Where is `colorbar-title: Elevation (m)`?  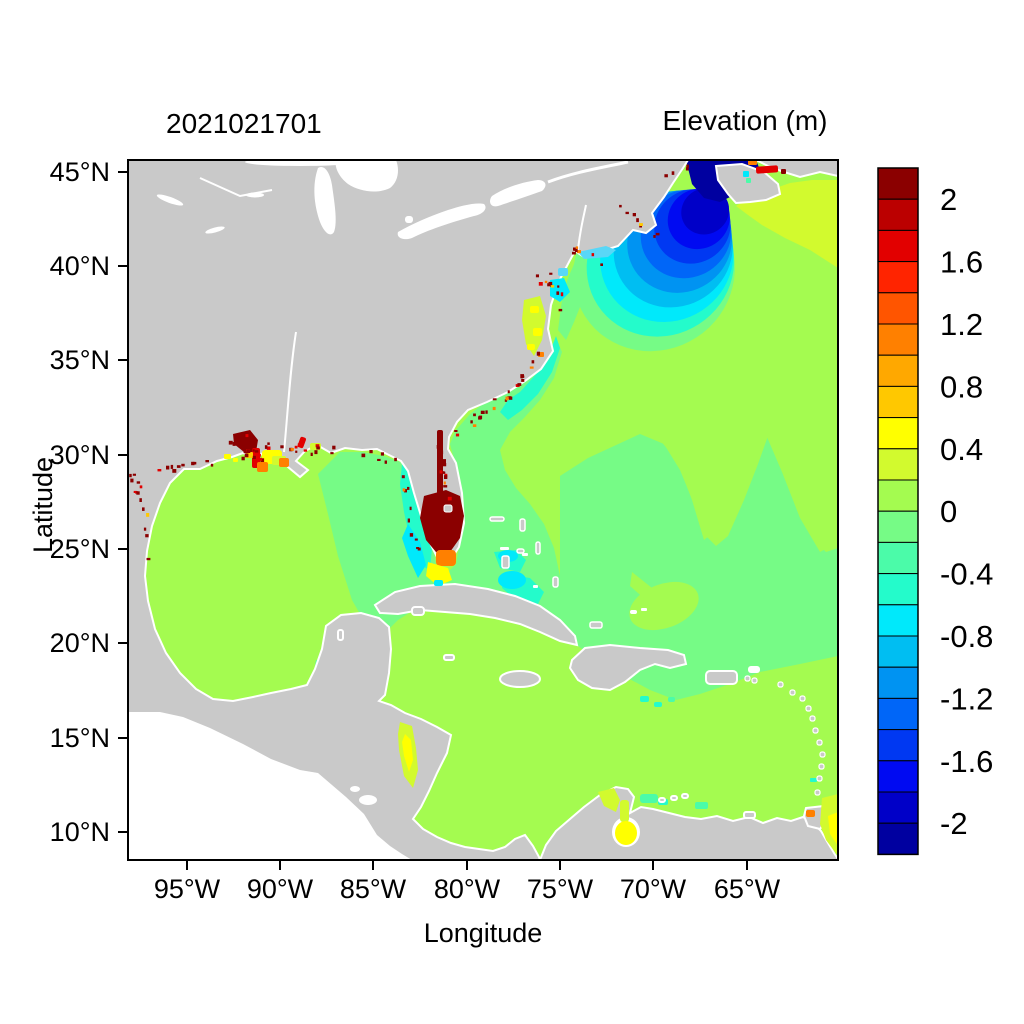 colorbar-title: Elevation (m) is located at coordinates (745, 120).